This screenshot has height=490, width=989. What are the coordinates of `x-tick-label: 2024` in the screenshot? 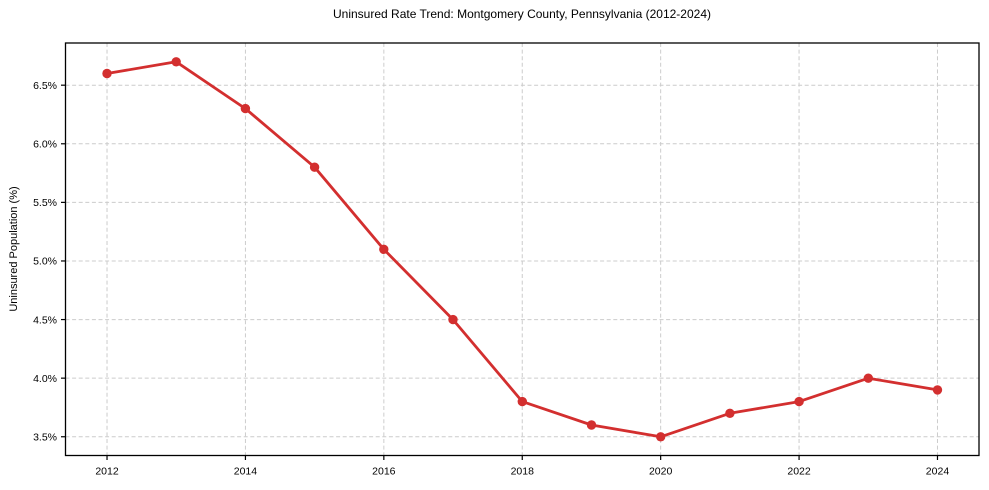 It's located at (938, 472).